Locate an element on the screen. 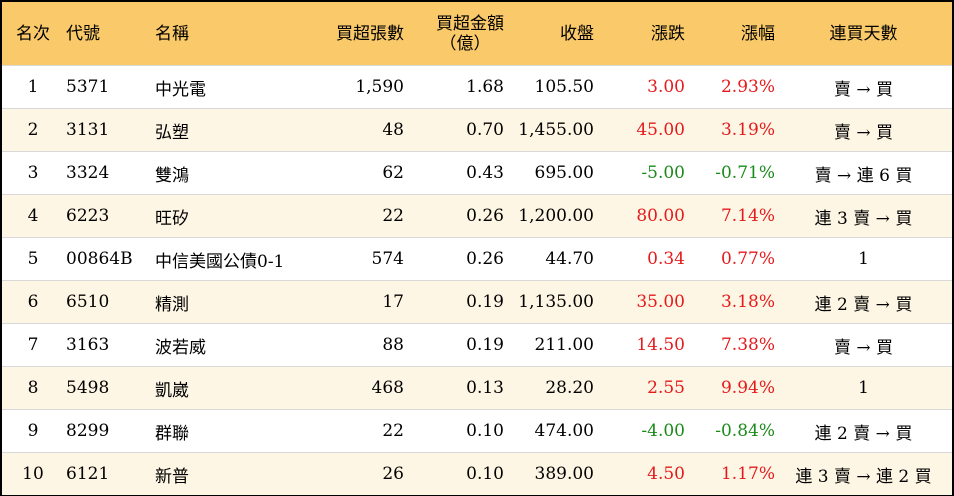 The width and height of the screenshot is (954, 496). name-cell: 凱崴 is located at coordinates (225, 388).